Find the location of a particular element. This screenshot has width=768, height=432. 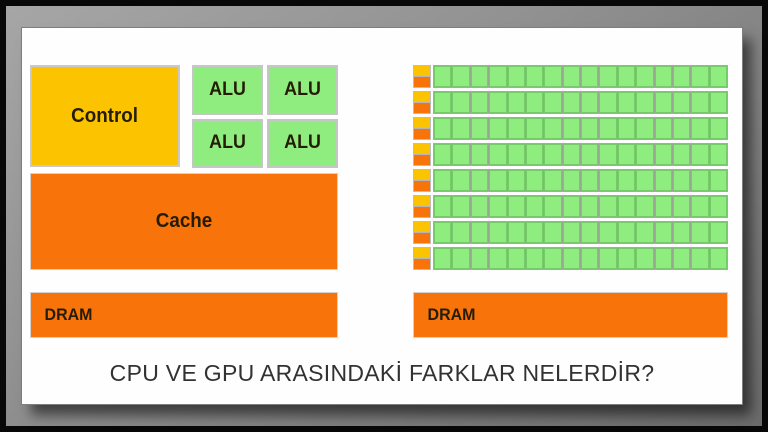

gpu-dram-label: DRAM is located at coordinates (451, 314).